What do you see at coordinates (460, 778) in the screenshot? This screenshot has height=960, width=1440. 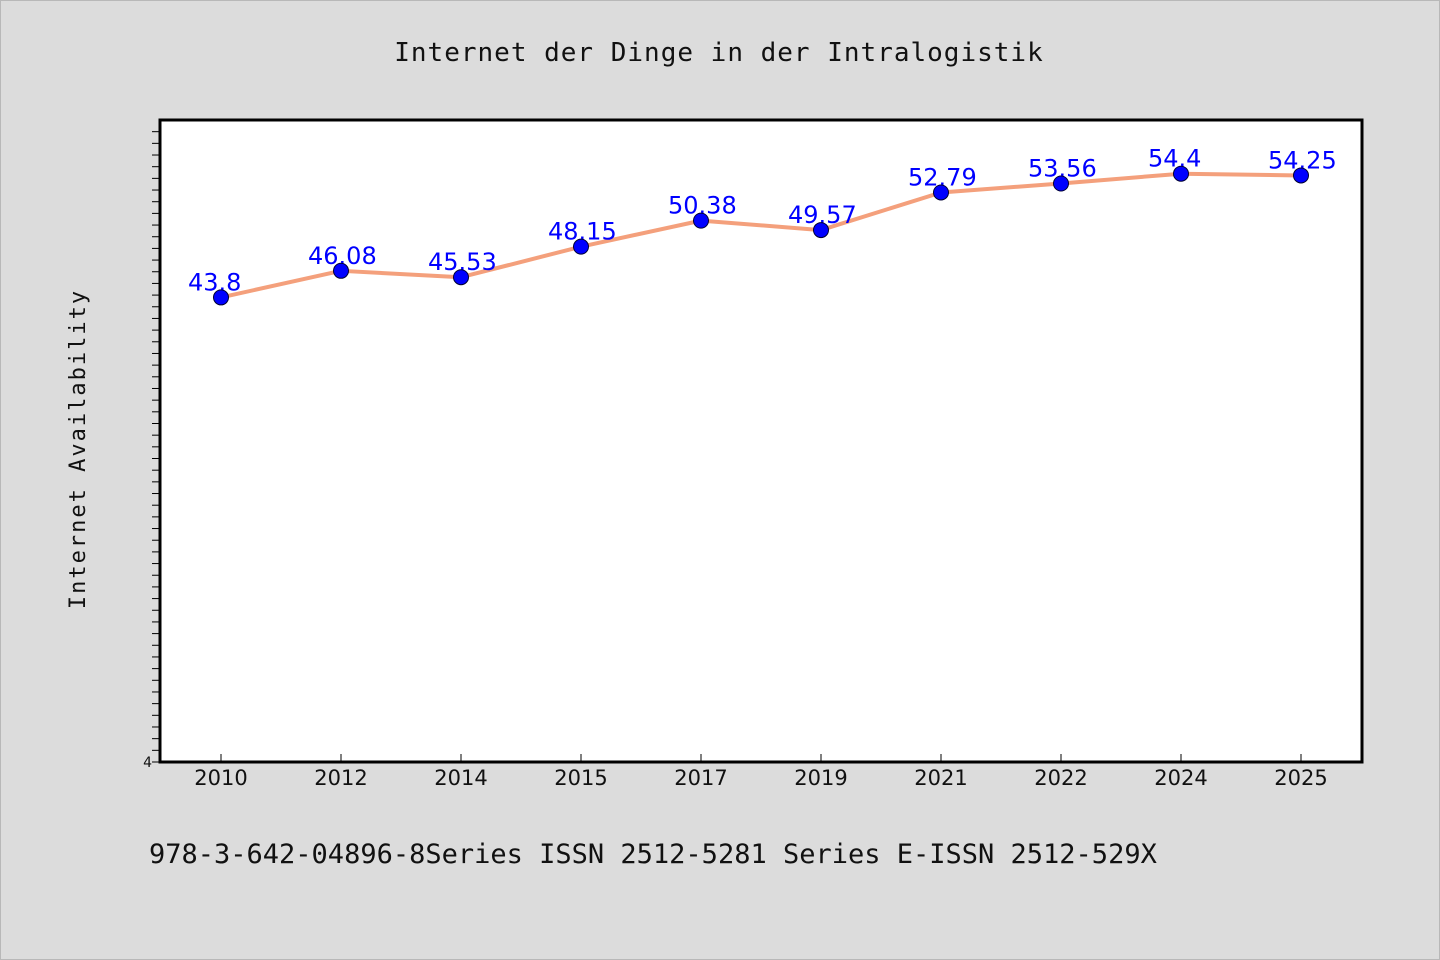 I see `x-tick-label: 2014` at bounding box center [460, 778].